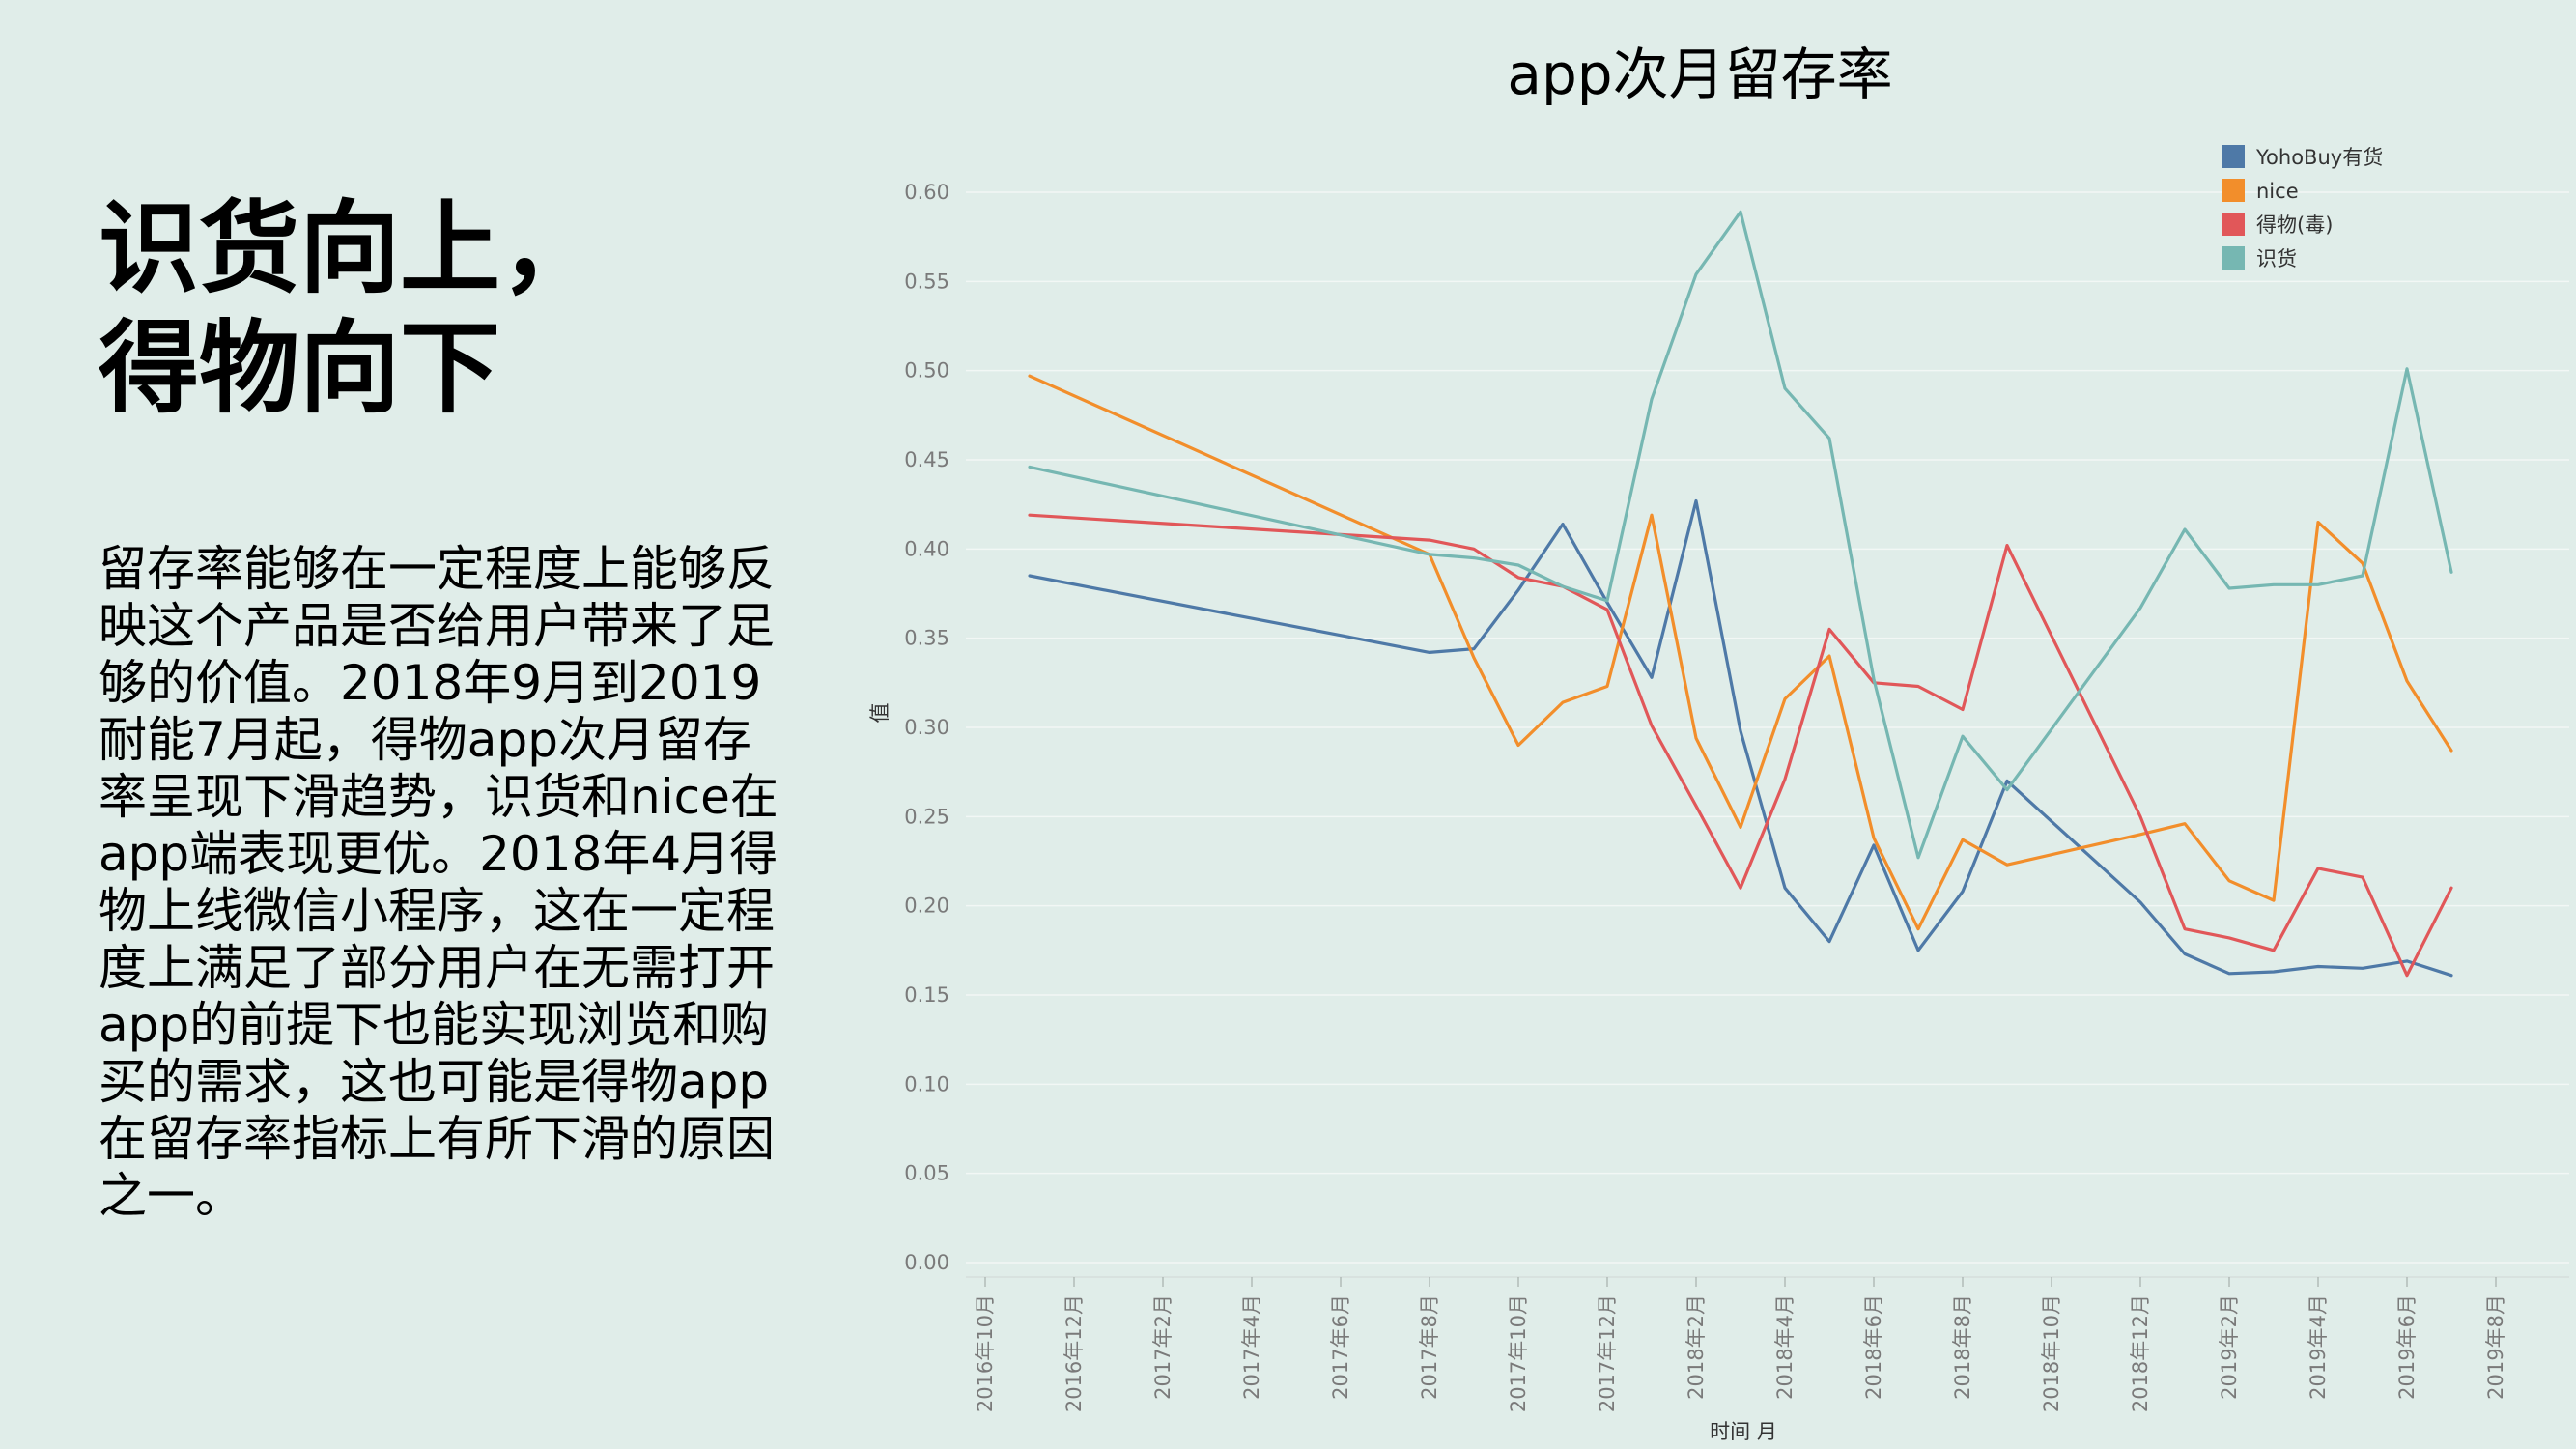 The height and width of the screenshot is (1449, 2576). I want to click on x-tick-label: 2016年12月, so click(1074, 1353).